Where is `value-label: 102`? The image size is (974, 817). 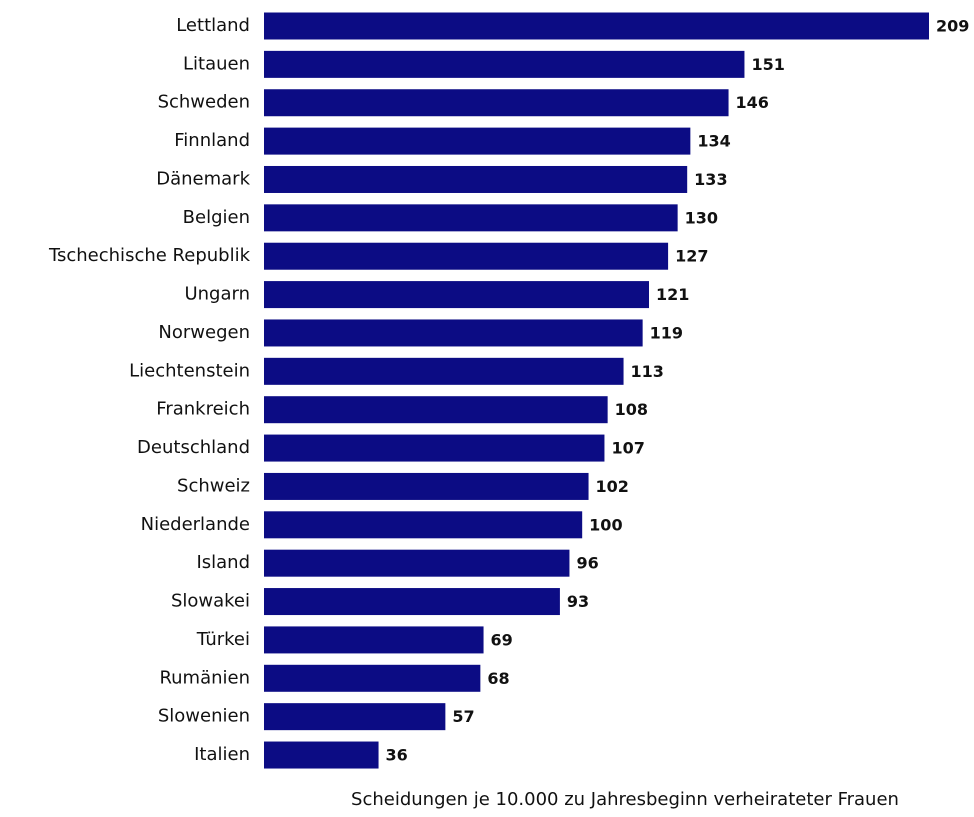
value-label: 102 is located at coordinates (612, 486).